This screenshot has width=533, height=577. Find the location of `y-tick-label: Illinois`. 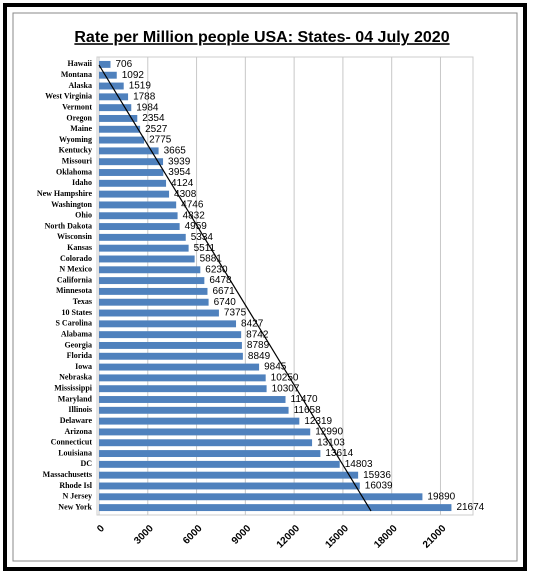

y-tick-label: Illinois is located at coordinates (80, 409).